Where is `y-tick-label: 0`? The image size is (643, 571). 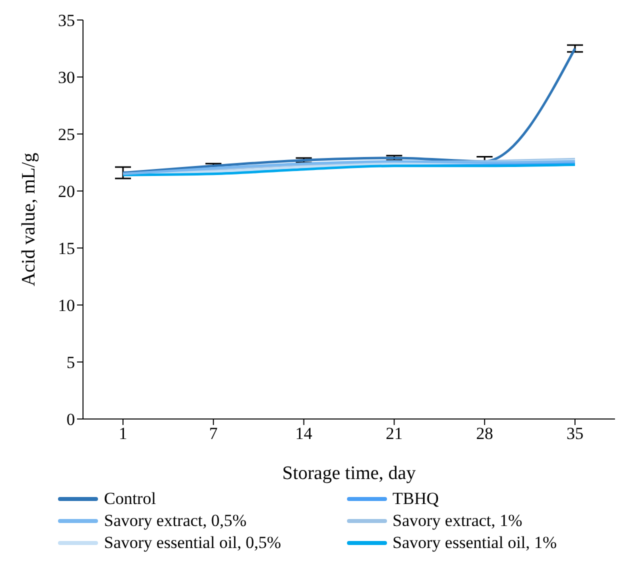
y-tick-label: 0 is located at coordinates (70, 420).